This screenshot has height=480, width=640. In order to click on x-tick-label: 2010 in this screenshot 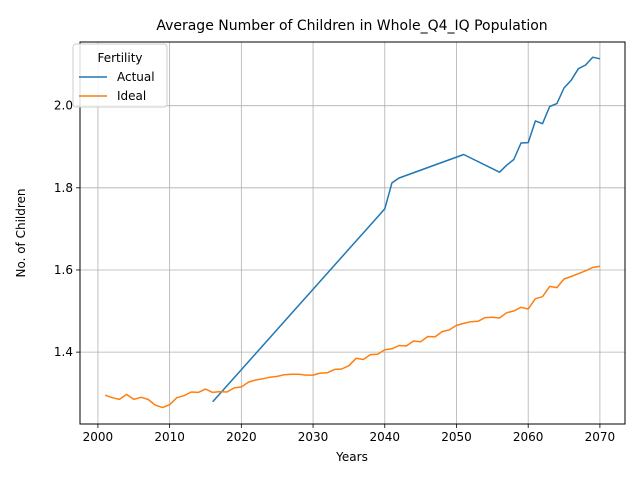, I will do `click(169, 437)`.